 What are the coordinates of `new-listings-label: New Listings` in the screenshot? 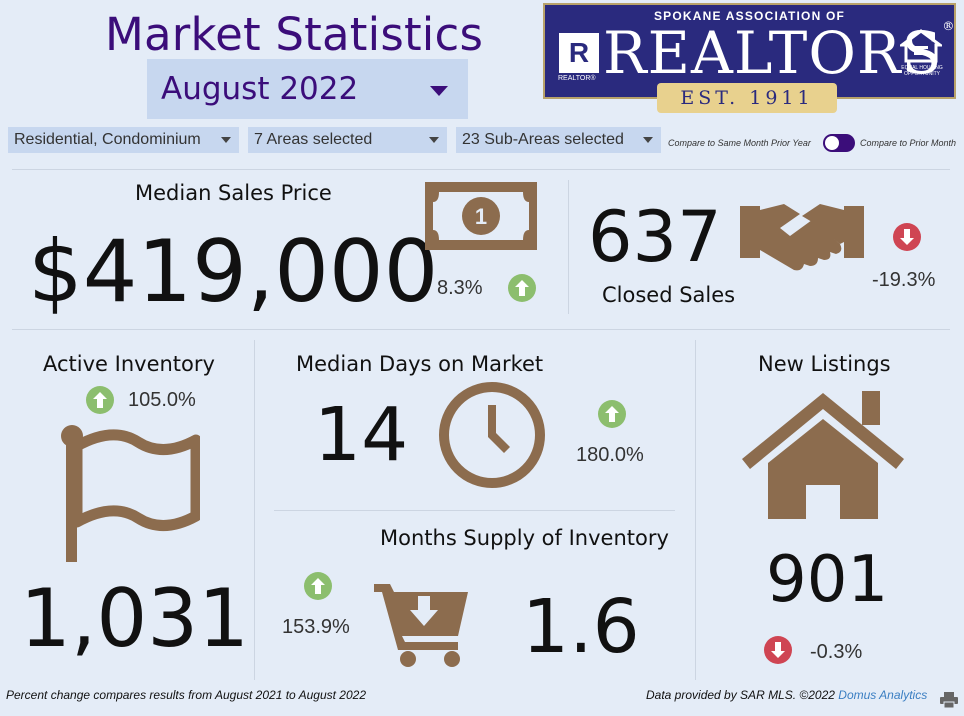 It's located at (824, 364).